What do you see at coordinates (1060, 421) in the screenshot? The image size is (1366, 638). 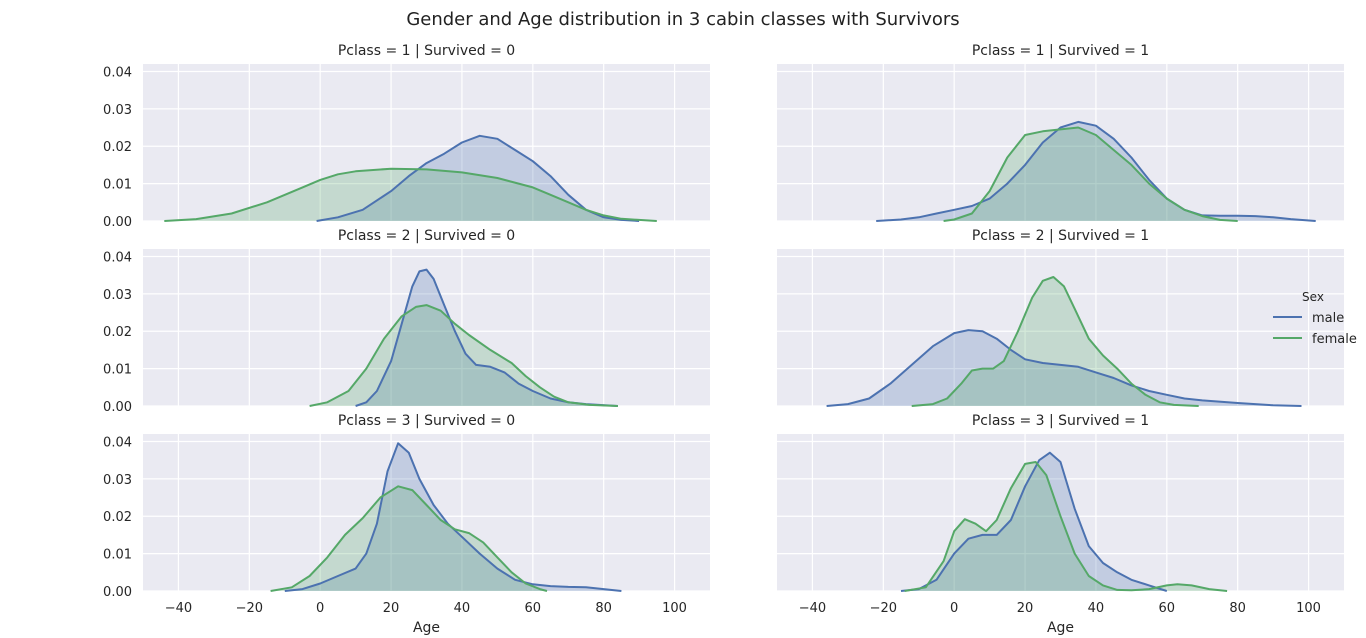 I see `panel-title: Pclass = 3 | Survived = 1` at bounding box center [1060, 421].